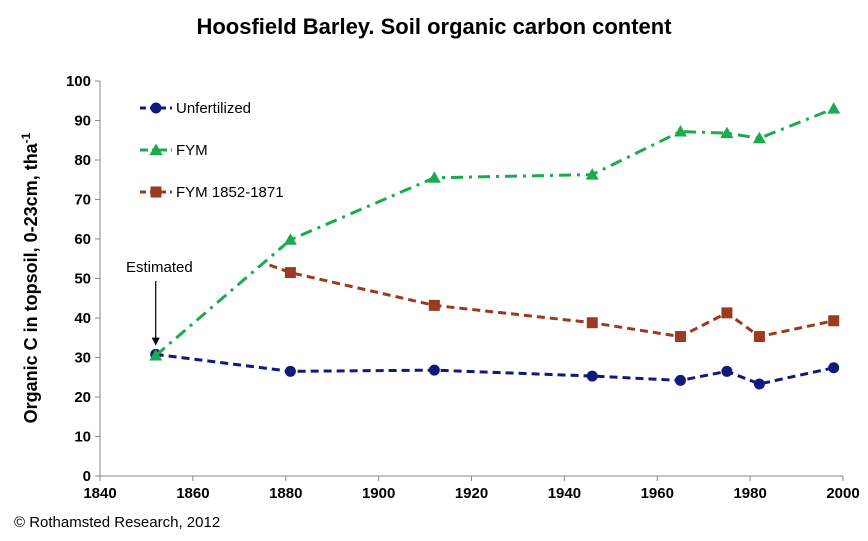 Image resolution: width=868 pixels, height=541 pixels. Describe the element at coordinates (156, 149) in the screenshot. I see `legend-marker-triangle` at that location.